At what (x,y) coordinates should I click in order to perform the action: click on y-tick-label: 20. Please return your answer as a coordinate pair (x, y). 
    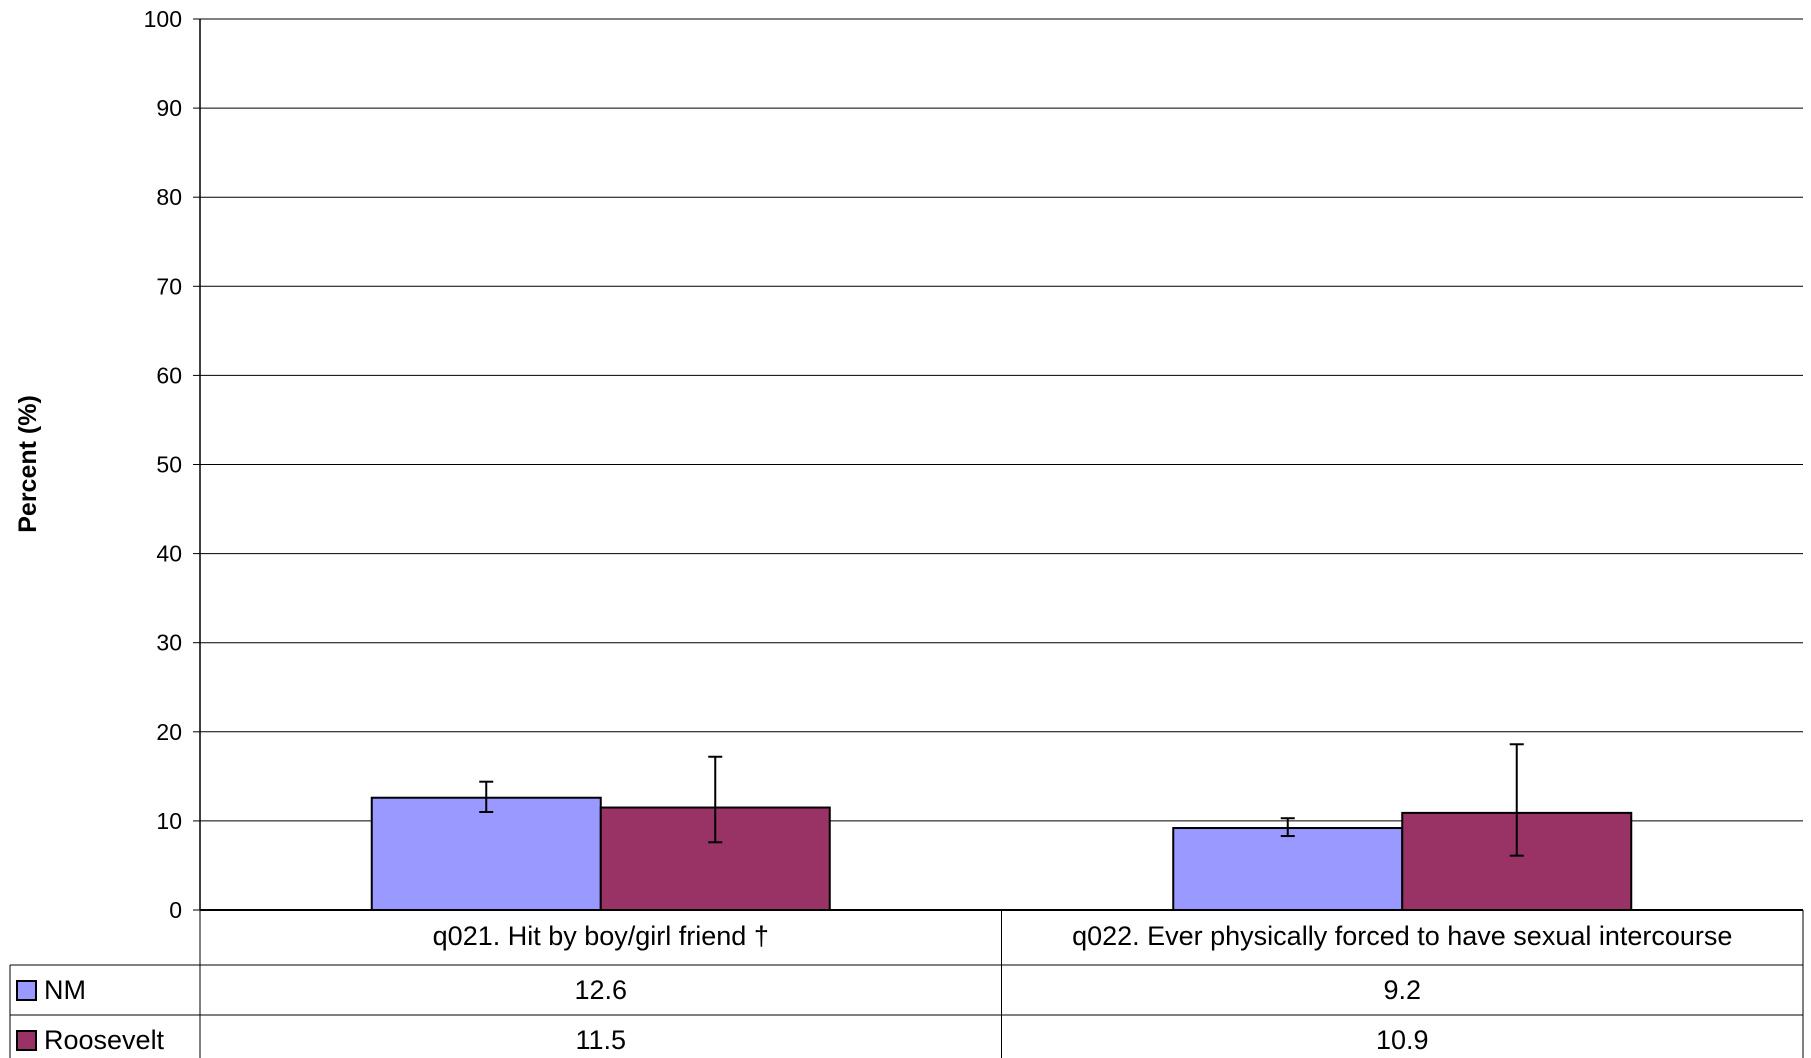
    Looking at the image, I should click on (169, 732).